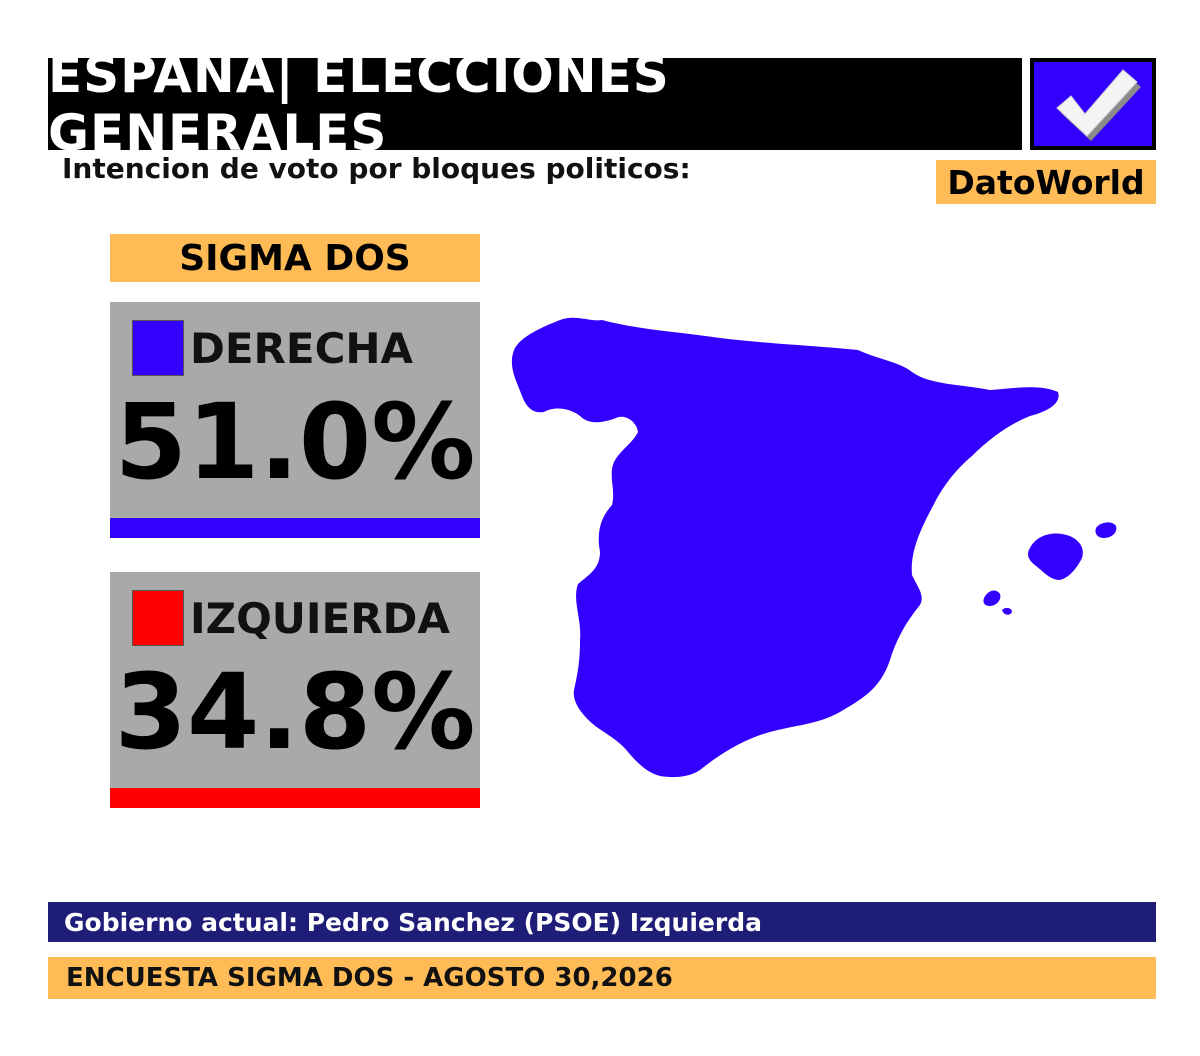 The width and height of the screenshot is (1200, 1056). Describe the element at coordinates (320, 618) in the screenshot. I see `bloc-name: IZQUIERDA` at that location.